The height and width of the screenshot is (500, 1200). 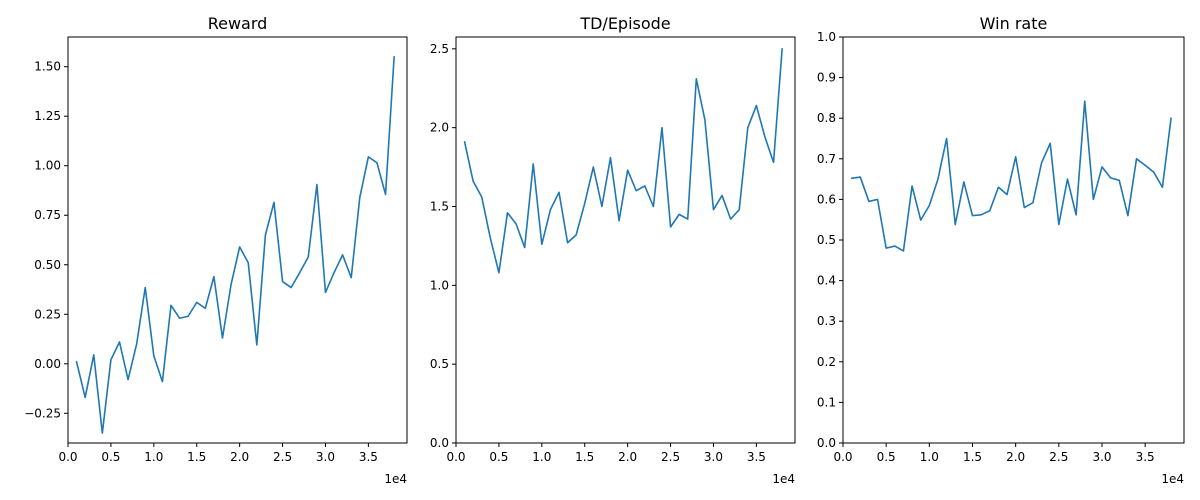 I want to click on chart-title: Reward, so click(x=238, y=23).